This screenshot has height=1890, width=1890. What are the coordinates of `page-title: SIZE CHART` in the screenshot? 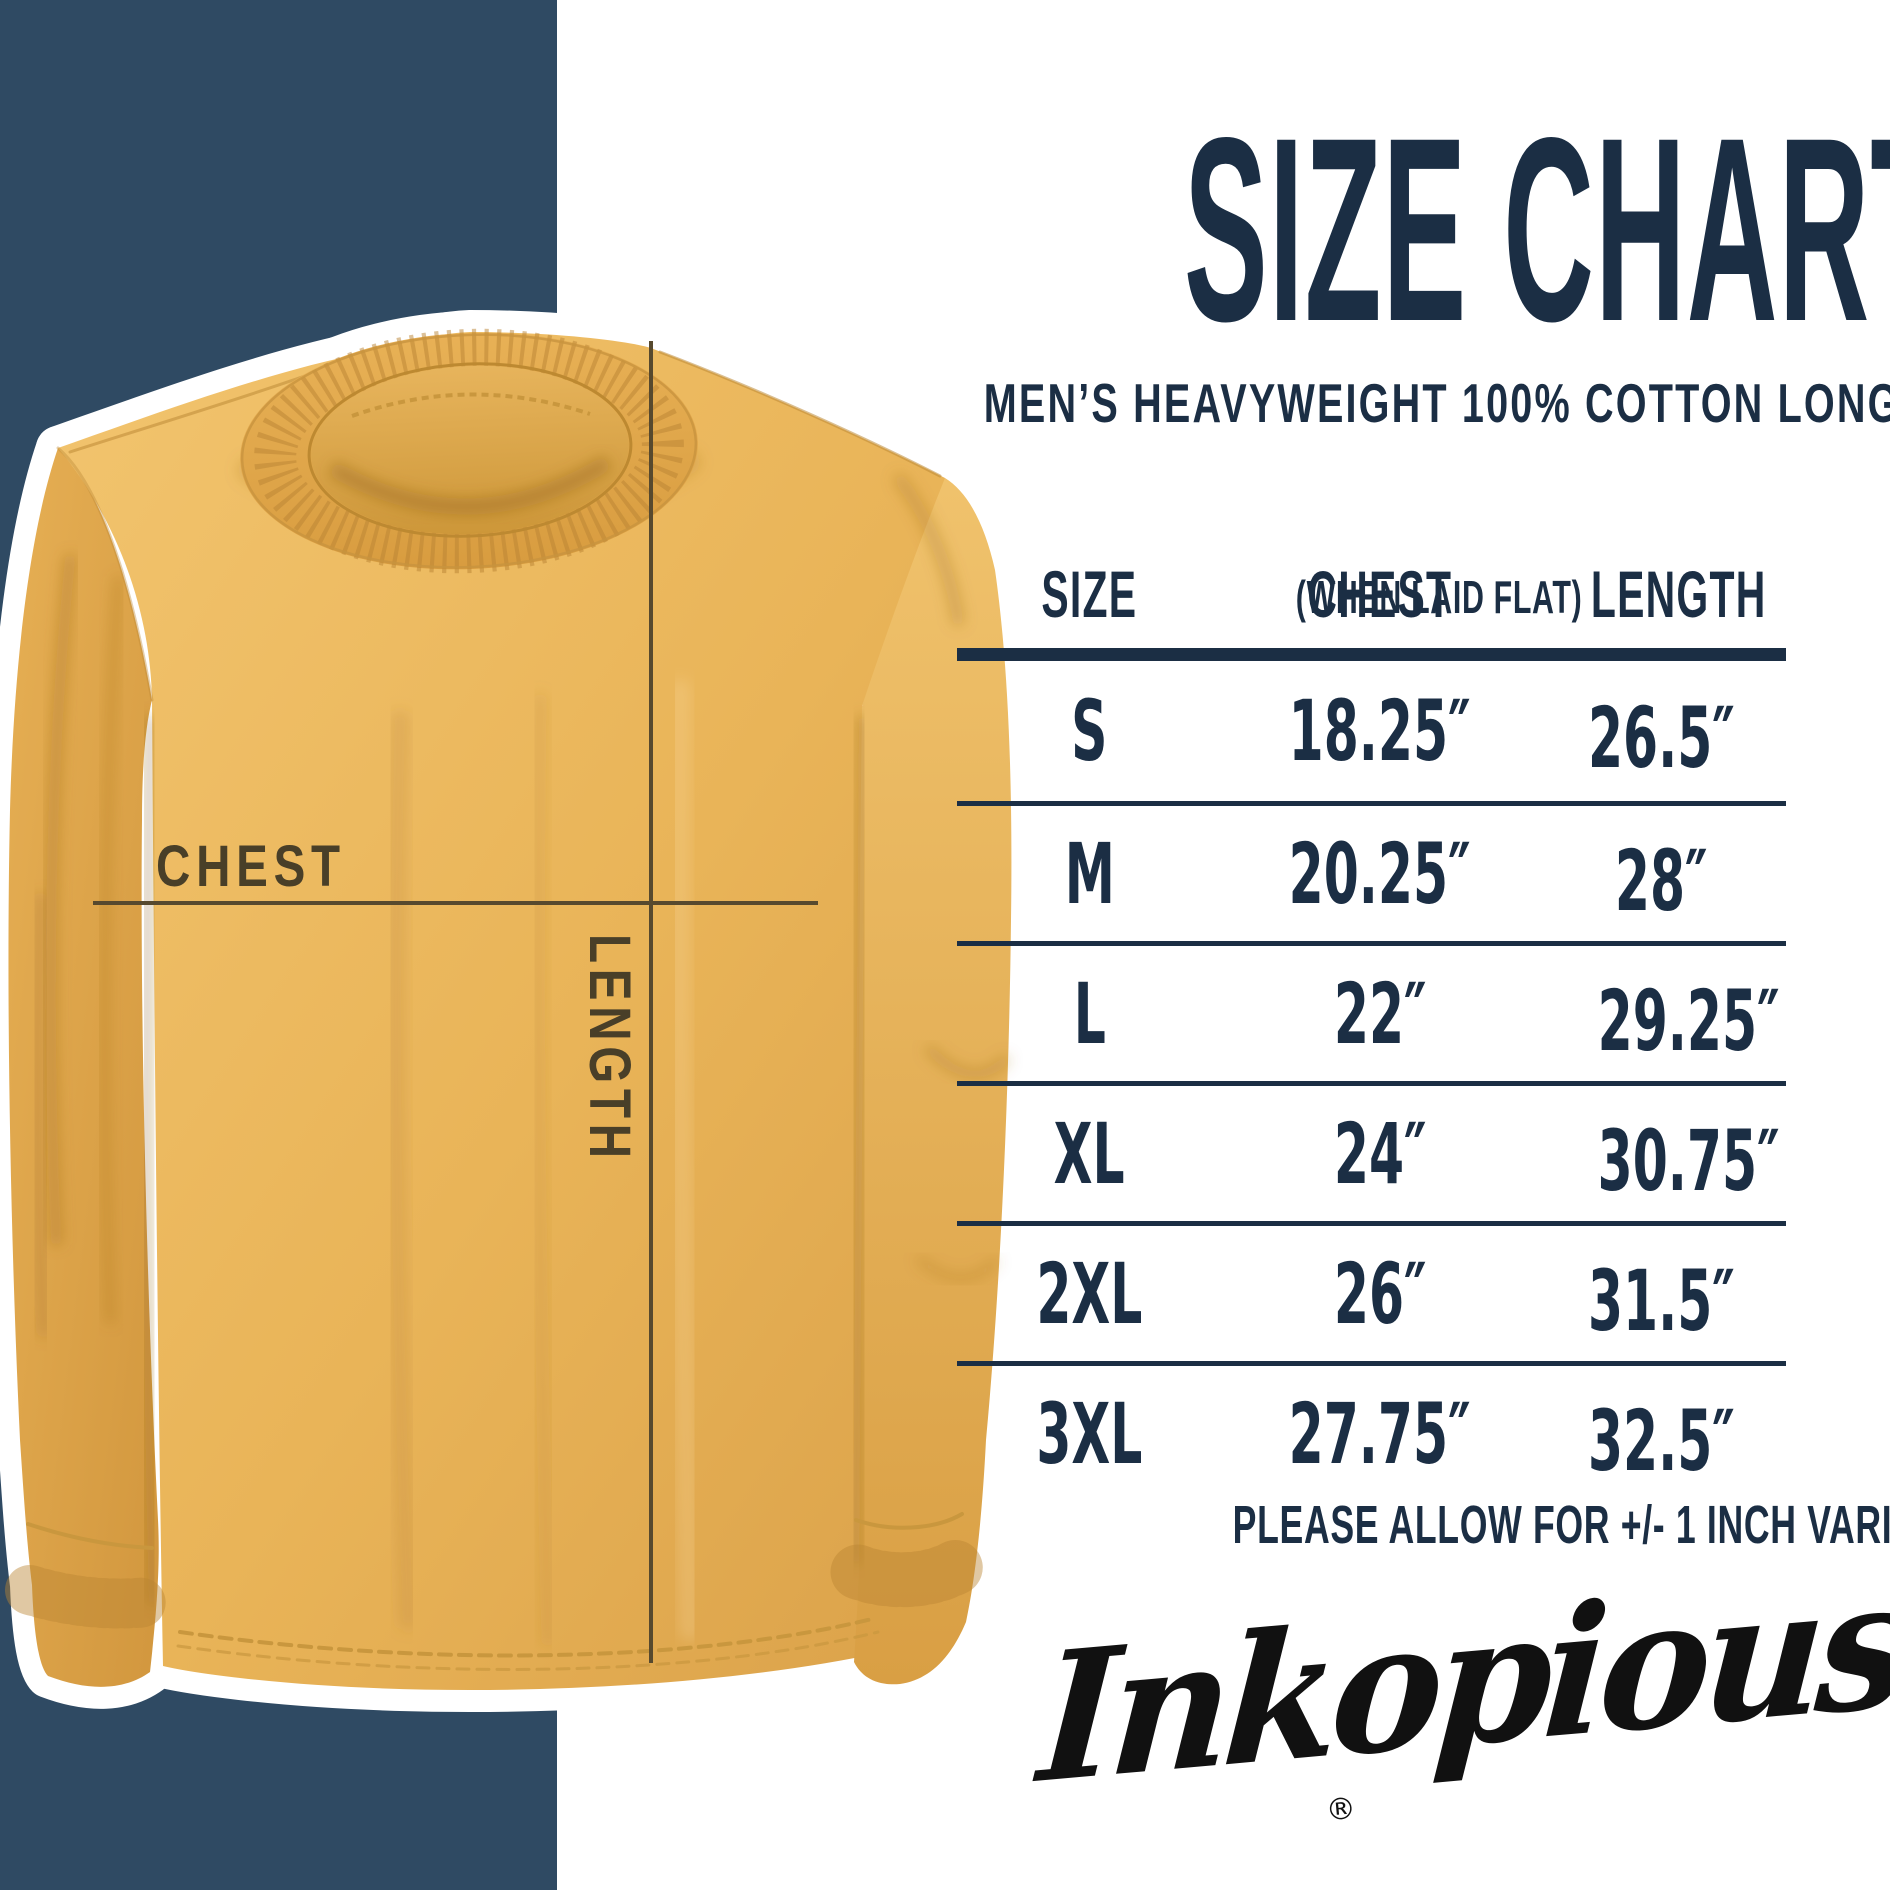 It's located at (1330, 229).